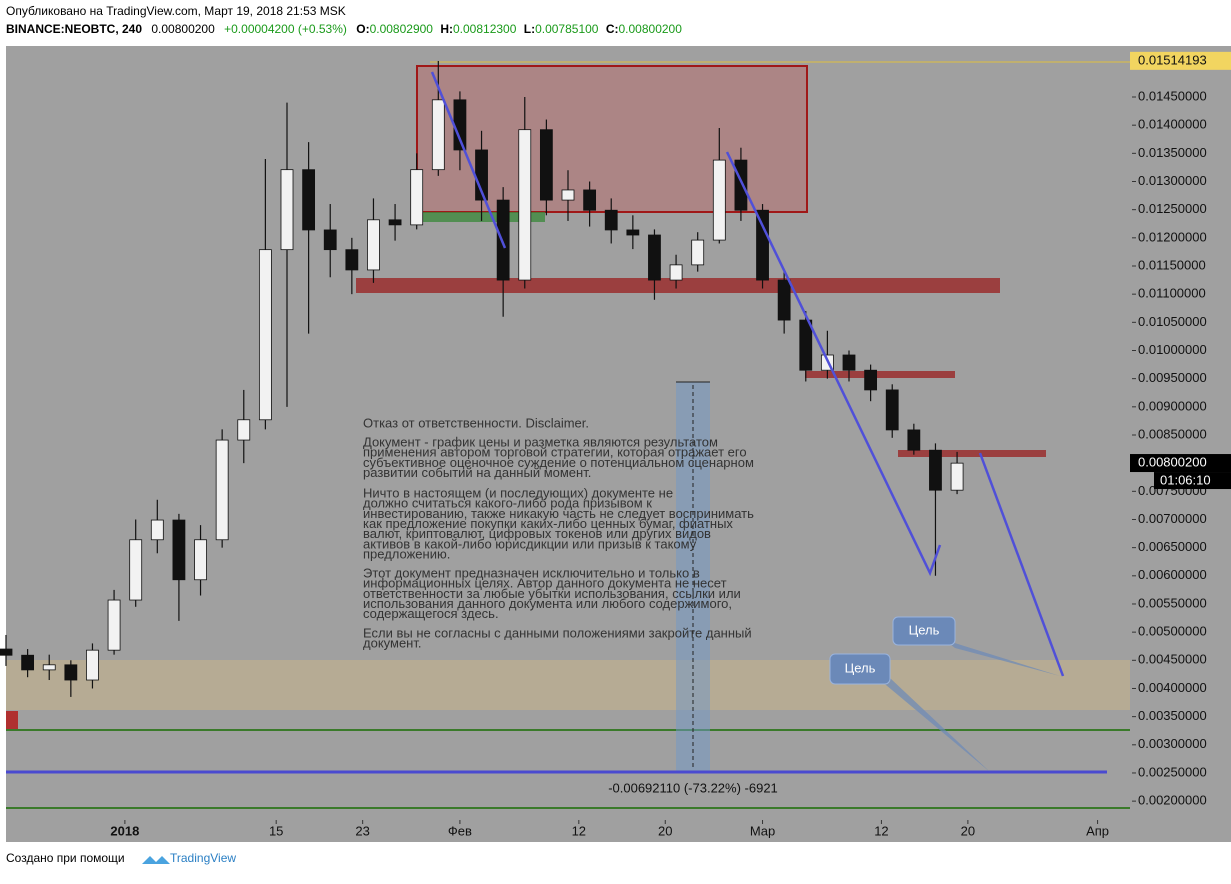  Describe the element at coordinates (1172, 293) in the screenshot. I see `y-tick-label: 0.01100000` at that location.